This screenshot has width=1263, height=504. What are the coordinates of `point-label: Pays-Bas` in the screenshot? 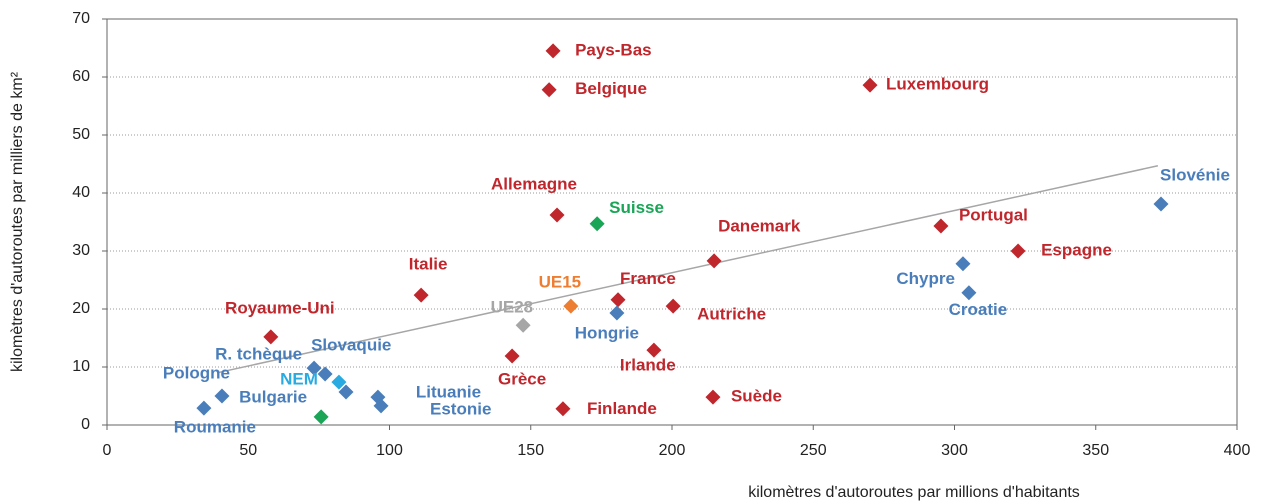 It's located at (613, 49).